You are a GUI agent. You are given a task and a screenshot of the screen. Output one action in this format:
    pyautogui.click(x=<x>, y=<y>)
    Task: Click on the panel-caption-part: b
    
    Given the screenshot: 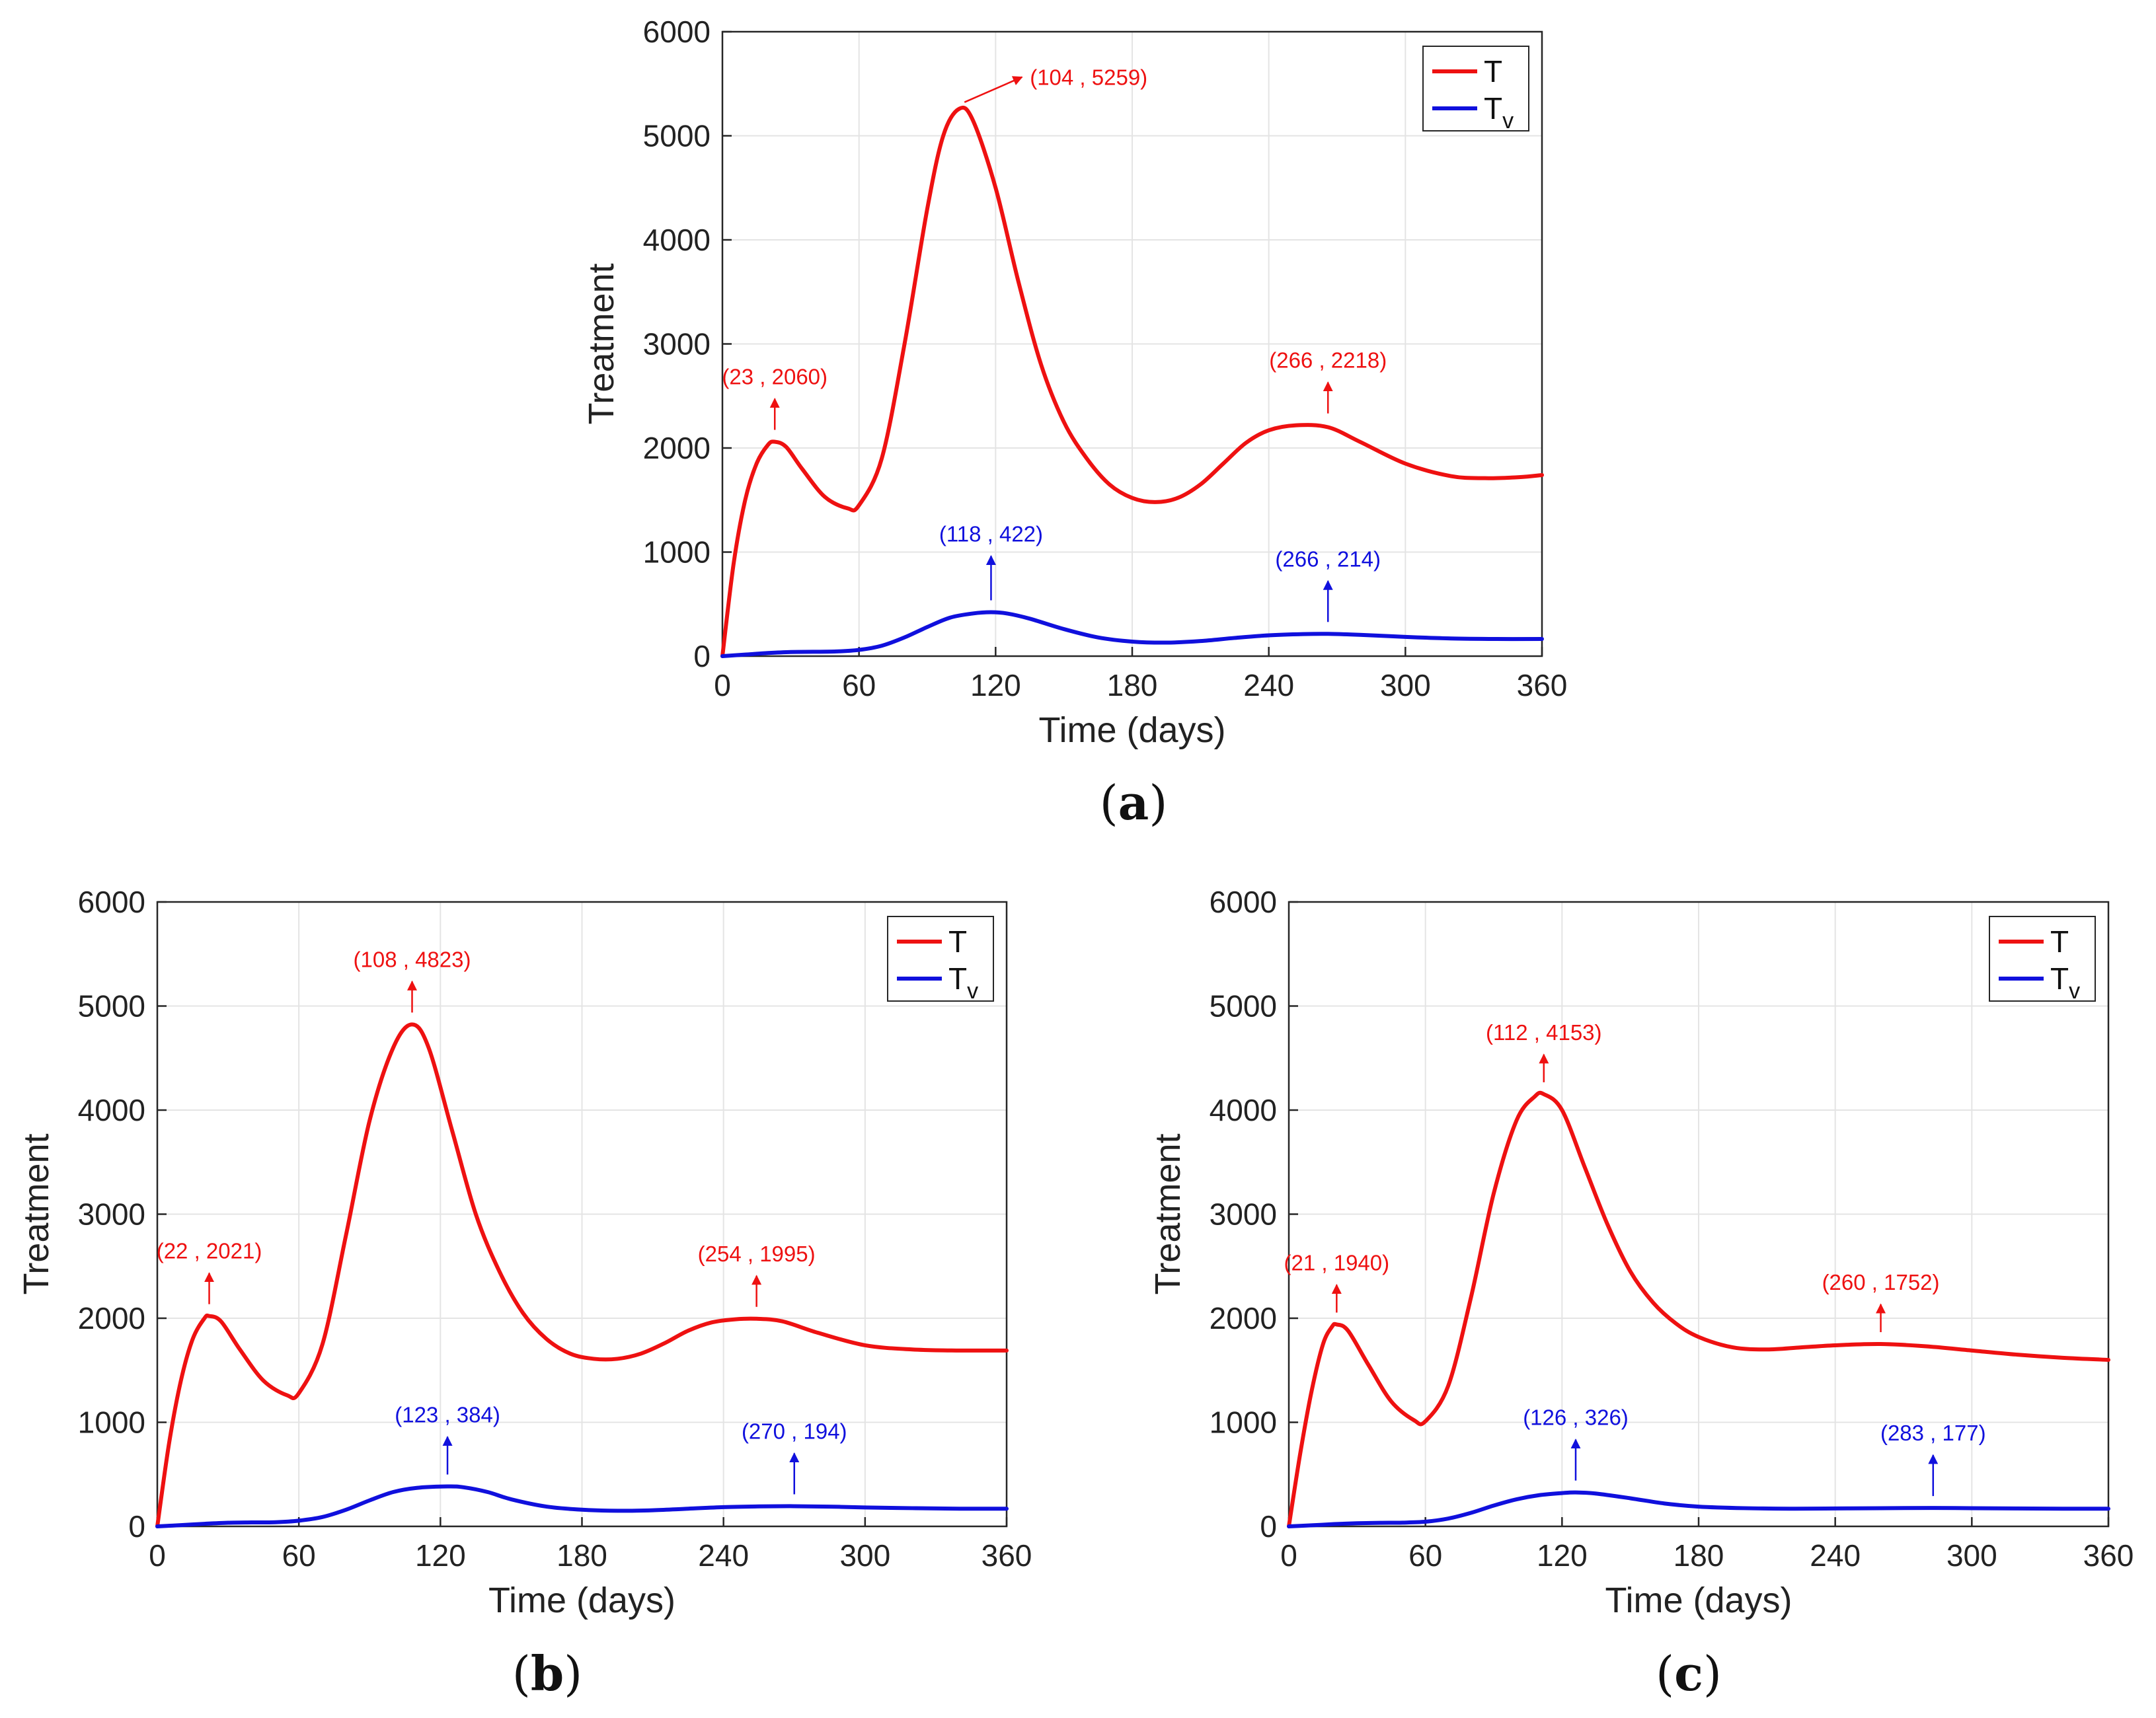 What is the action you would take?
    pyautogui.click(x=547, y=1673)
    